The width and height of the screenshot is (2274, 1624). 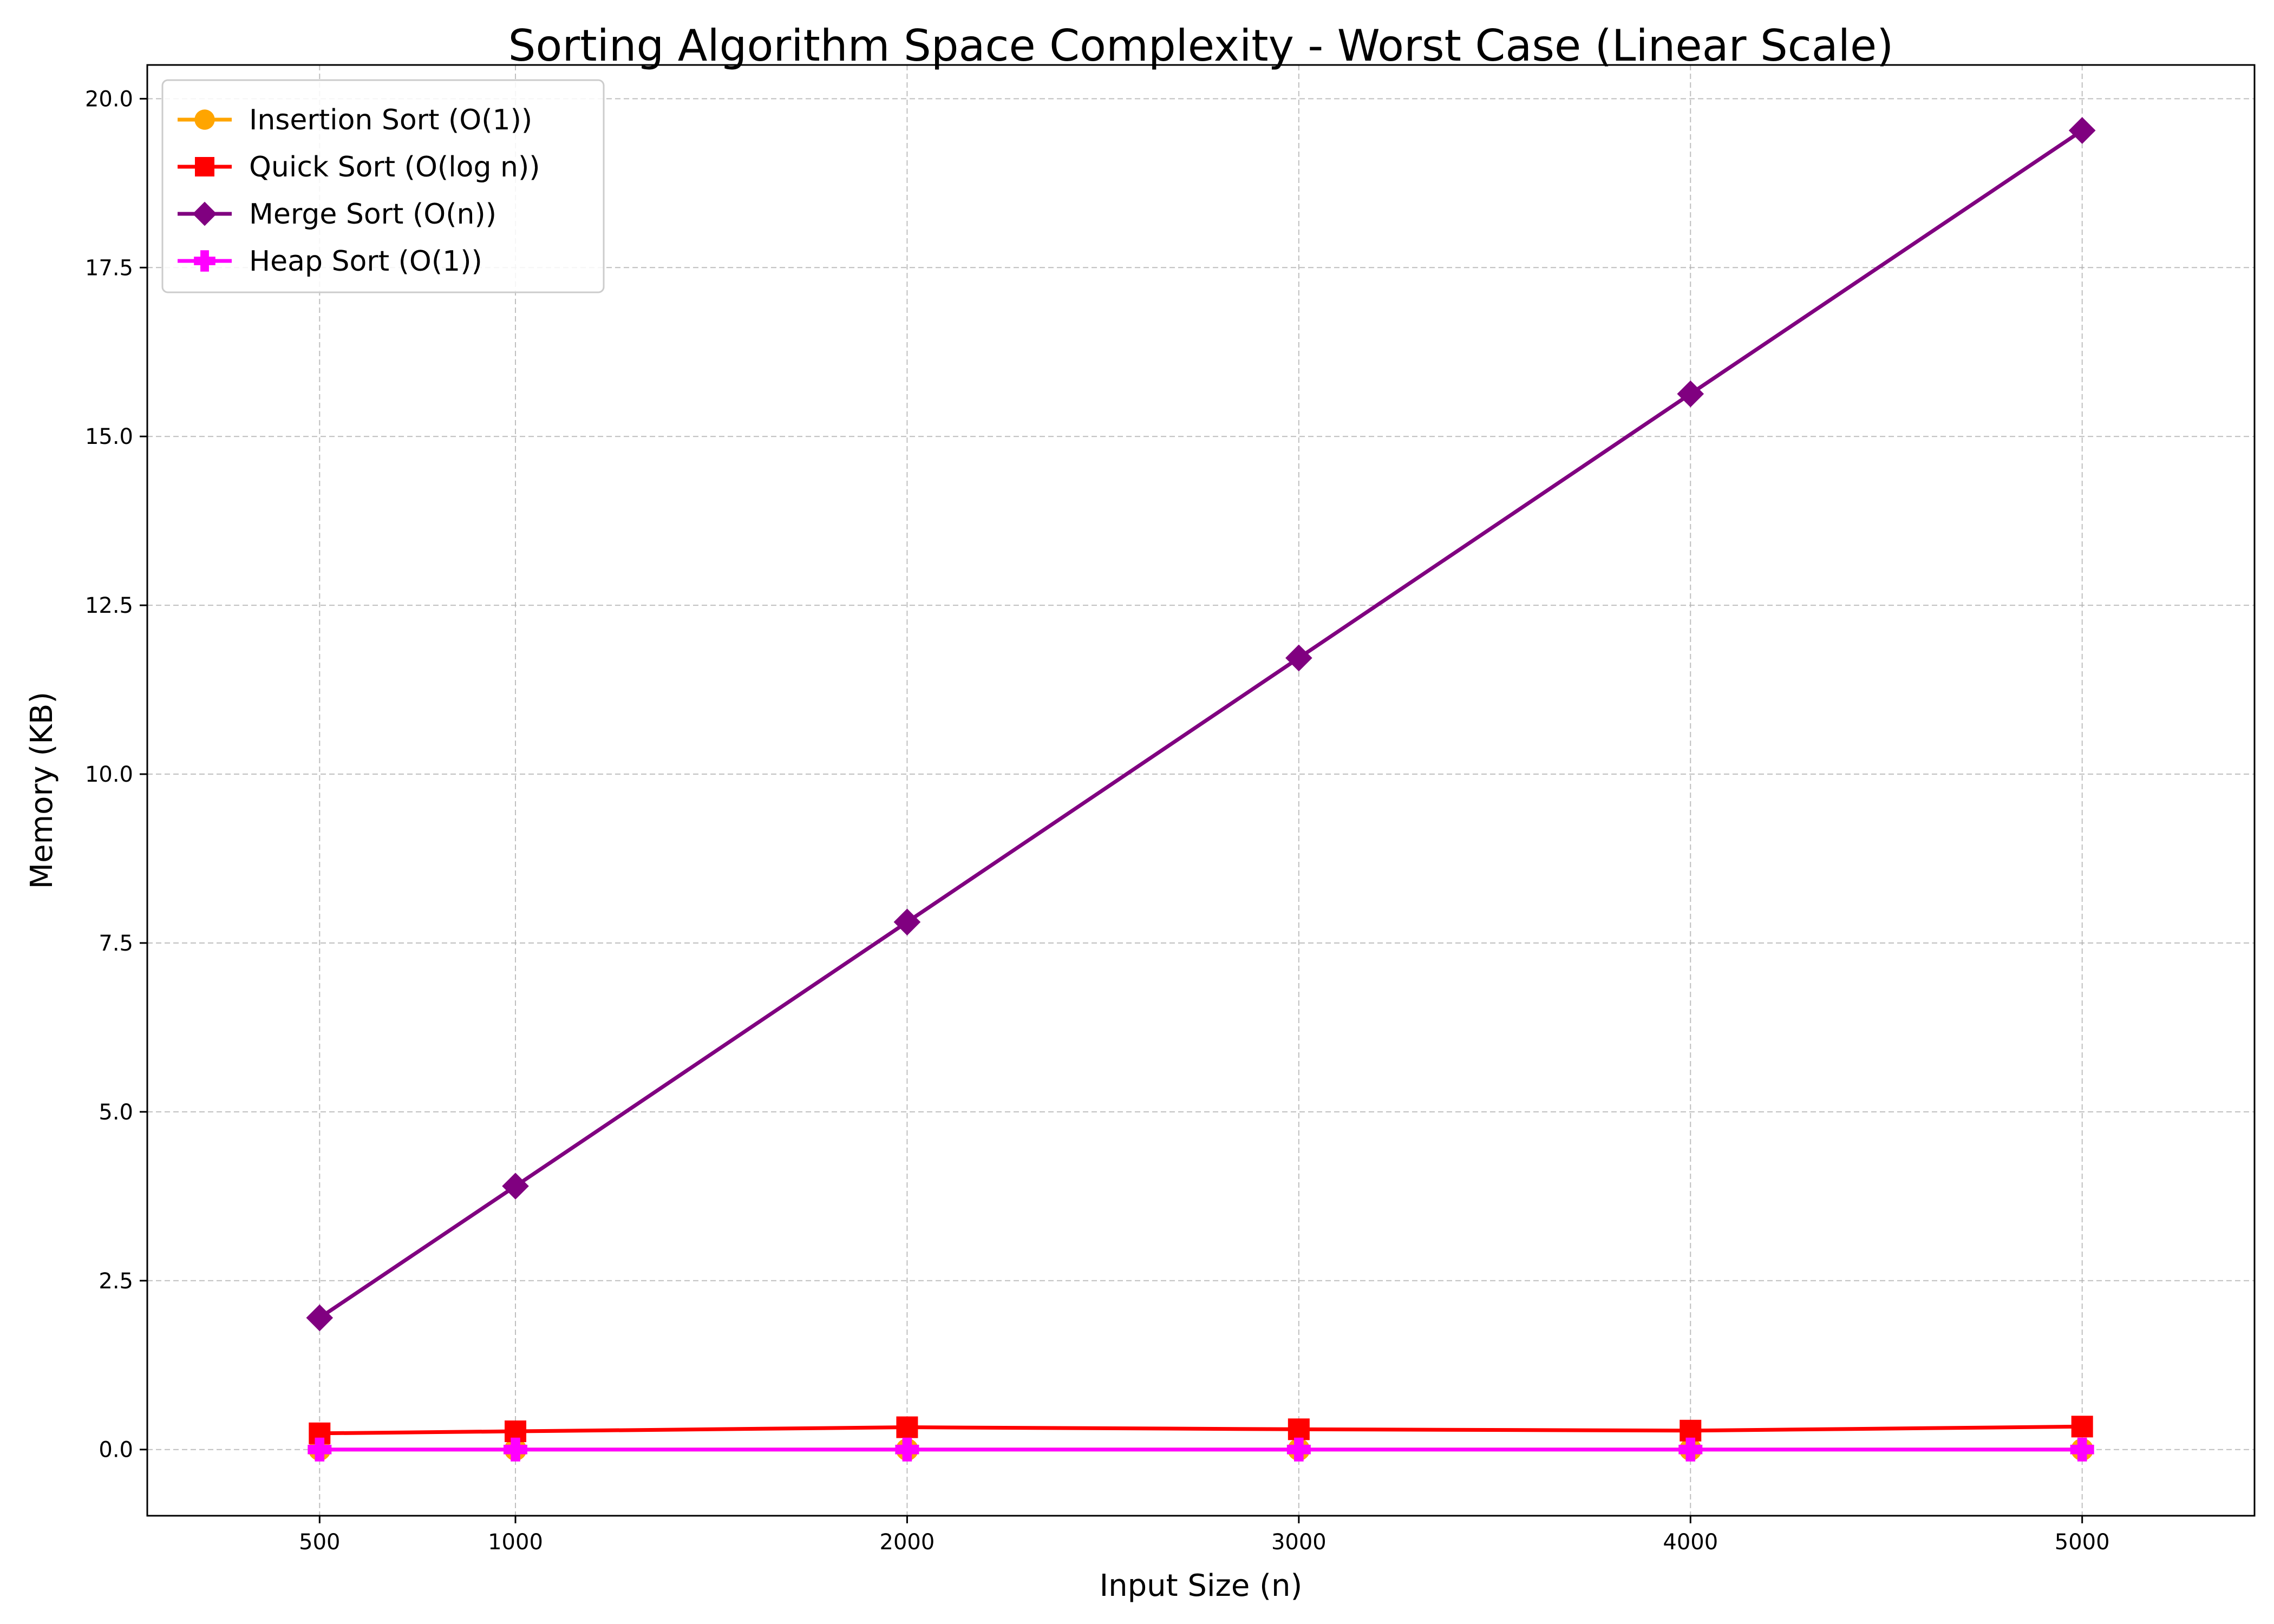 I want to click on legend-box, so click(x=383, y=186).